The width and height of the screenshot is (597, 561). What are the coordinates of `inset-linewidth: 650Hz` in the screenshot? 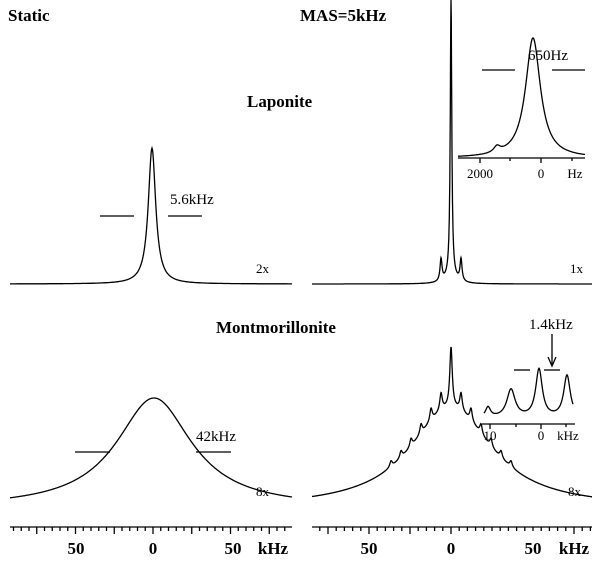 It's located at (548, 56).